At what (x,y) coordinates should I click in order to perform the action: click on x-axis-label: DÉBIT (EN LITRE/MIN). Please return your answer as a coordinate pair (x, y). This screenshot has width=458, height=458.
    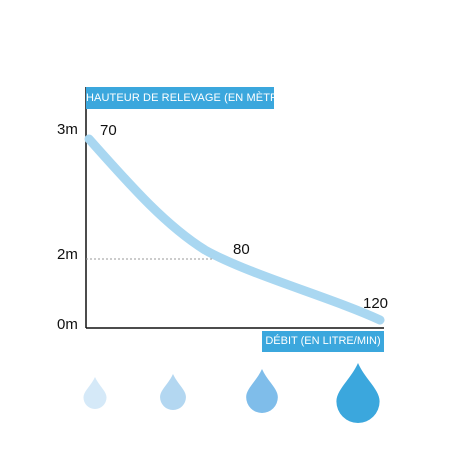
    Looking at the image, I should click on (323, 341).